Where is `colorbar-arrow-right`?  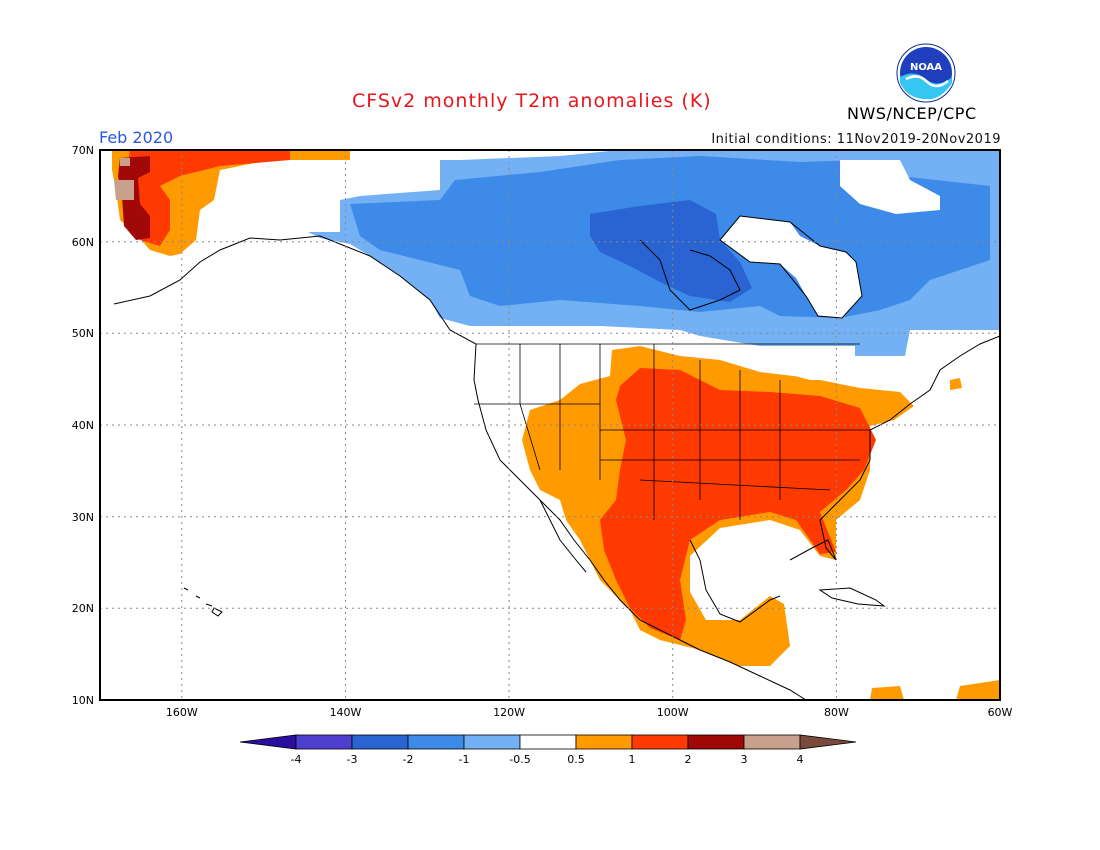 colorbar-arrow-right is located at coordinates (828, 742).